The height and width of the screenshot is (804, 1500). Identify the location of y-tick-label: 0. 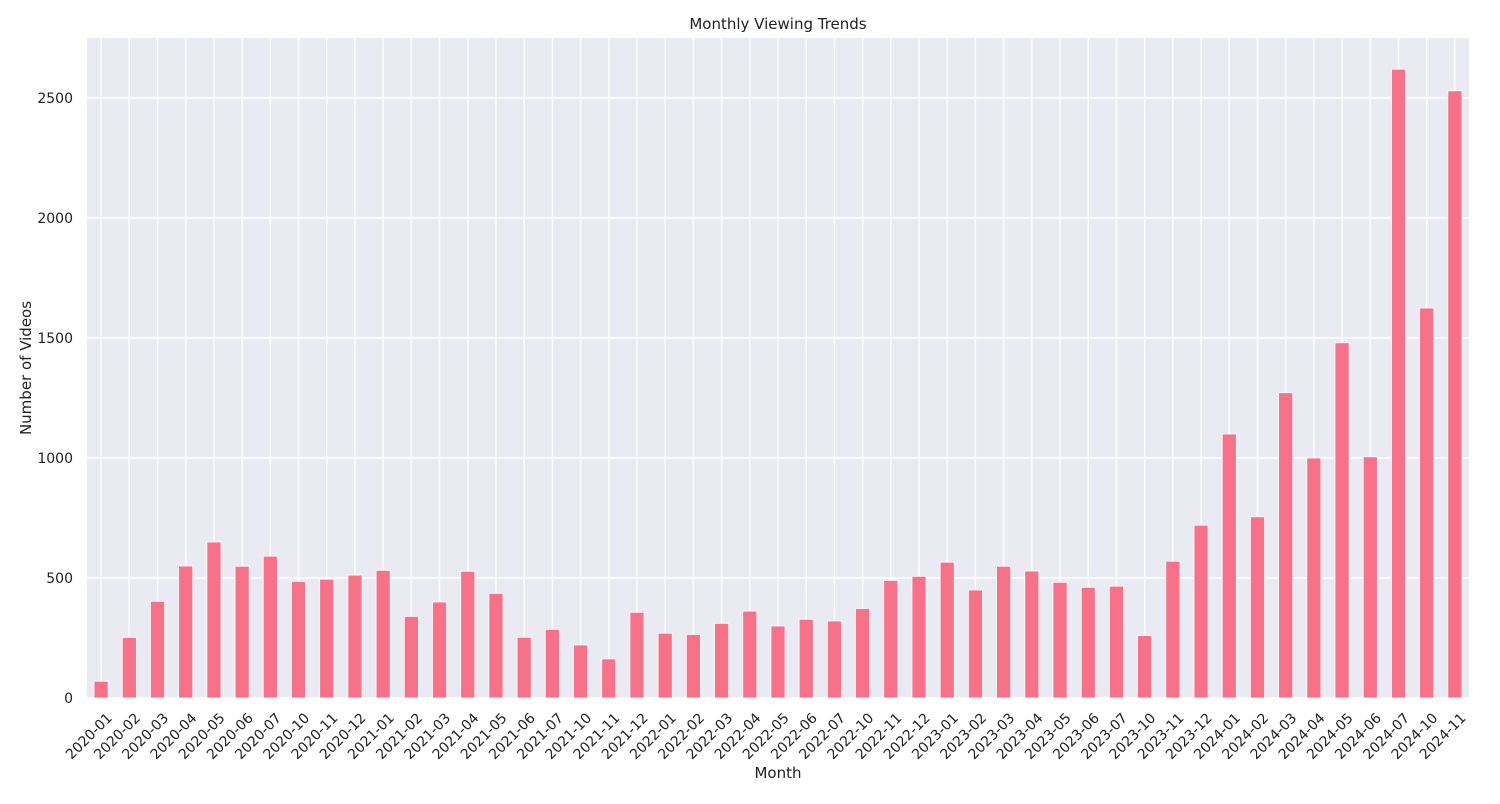
(68, 699).